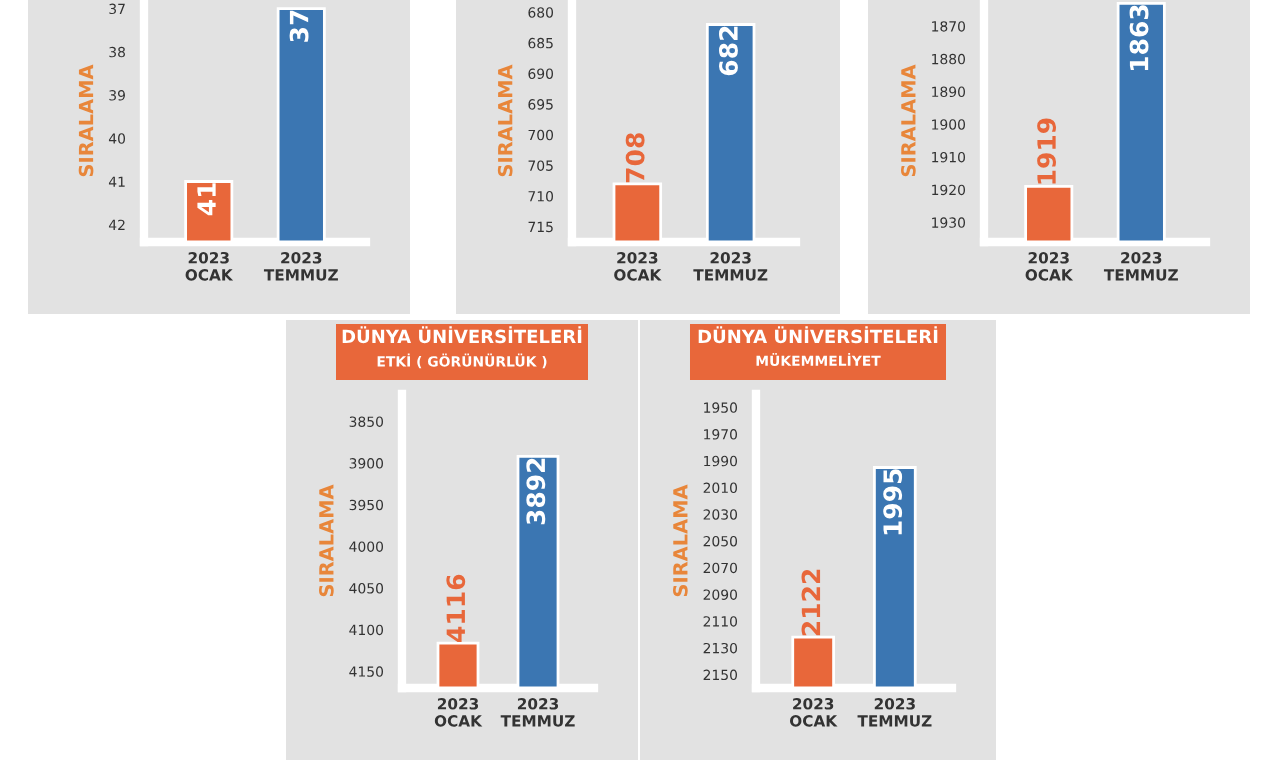 This screenshot has height=760, width=1282. What do you see at coordinates (728, 51) in the screenshot?
I see `data-label: 682` at bounding box center [728, 51].